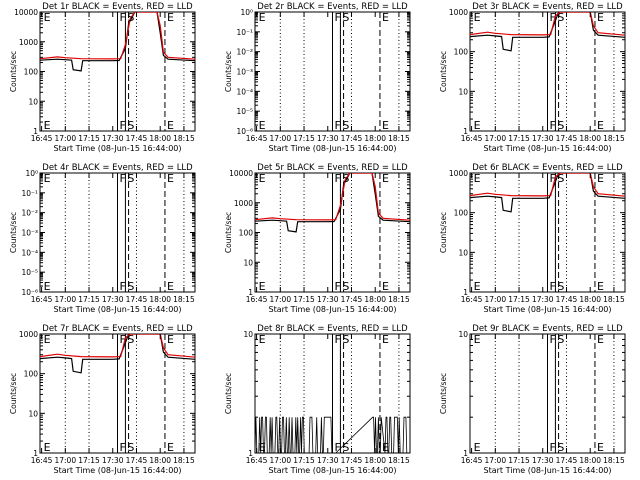  Describe the element at coordinates (29, 252) in the screenshot. I see `y-tick-label: 10⁻⁴` at that location.